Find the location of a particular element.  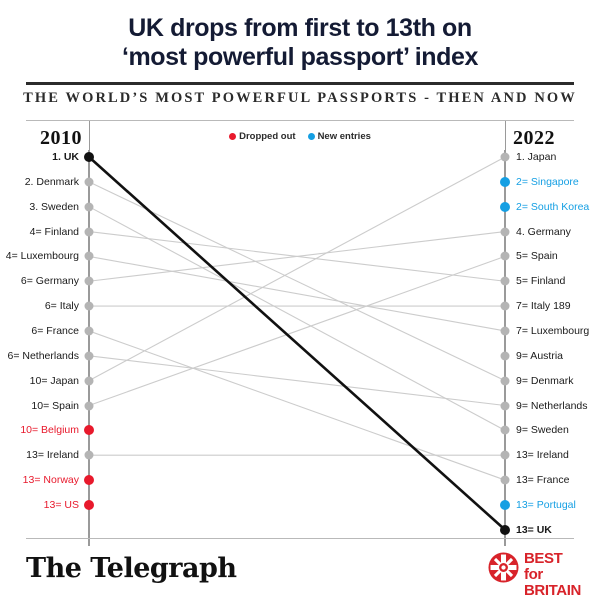

label-left-netherlands: 6= Netherlands is located at coordinates (43, 355).